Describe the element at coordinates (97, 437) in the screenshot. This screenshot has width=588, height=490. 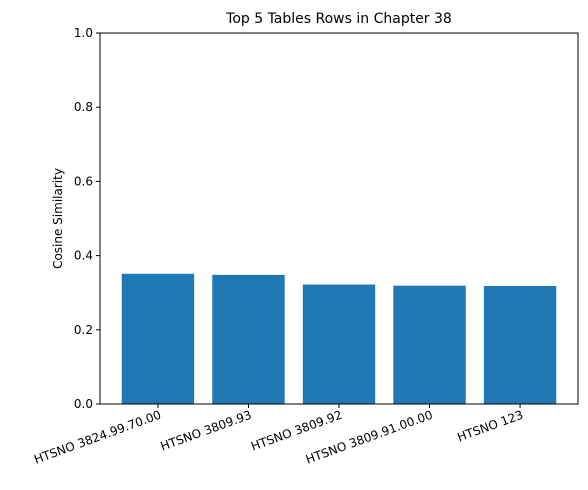
I see `x-tick-label: HTSNO 3824.99.70.00` at that location.